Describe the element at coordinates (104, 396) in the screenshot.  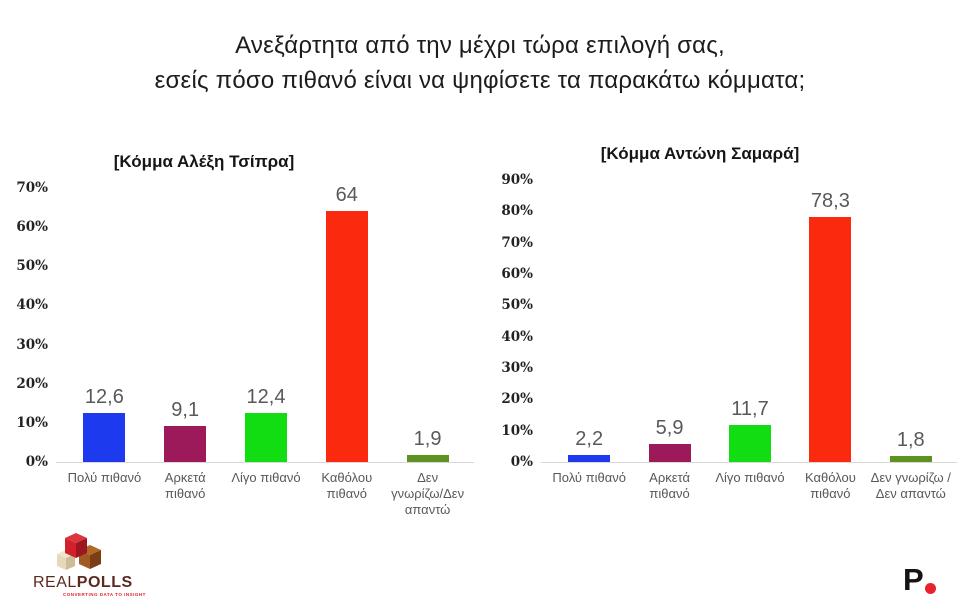
I see `bar-value-label: 12,6` at that location.